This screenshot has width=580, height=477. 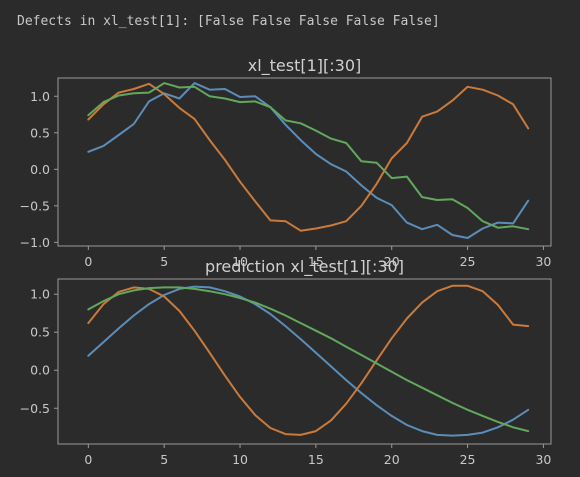 I want to click on y-tick-label: −1.0, so click(x=35, y=242).